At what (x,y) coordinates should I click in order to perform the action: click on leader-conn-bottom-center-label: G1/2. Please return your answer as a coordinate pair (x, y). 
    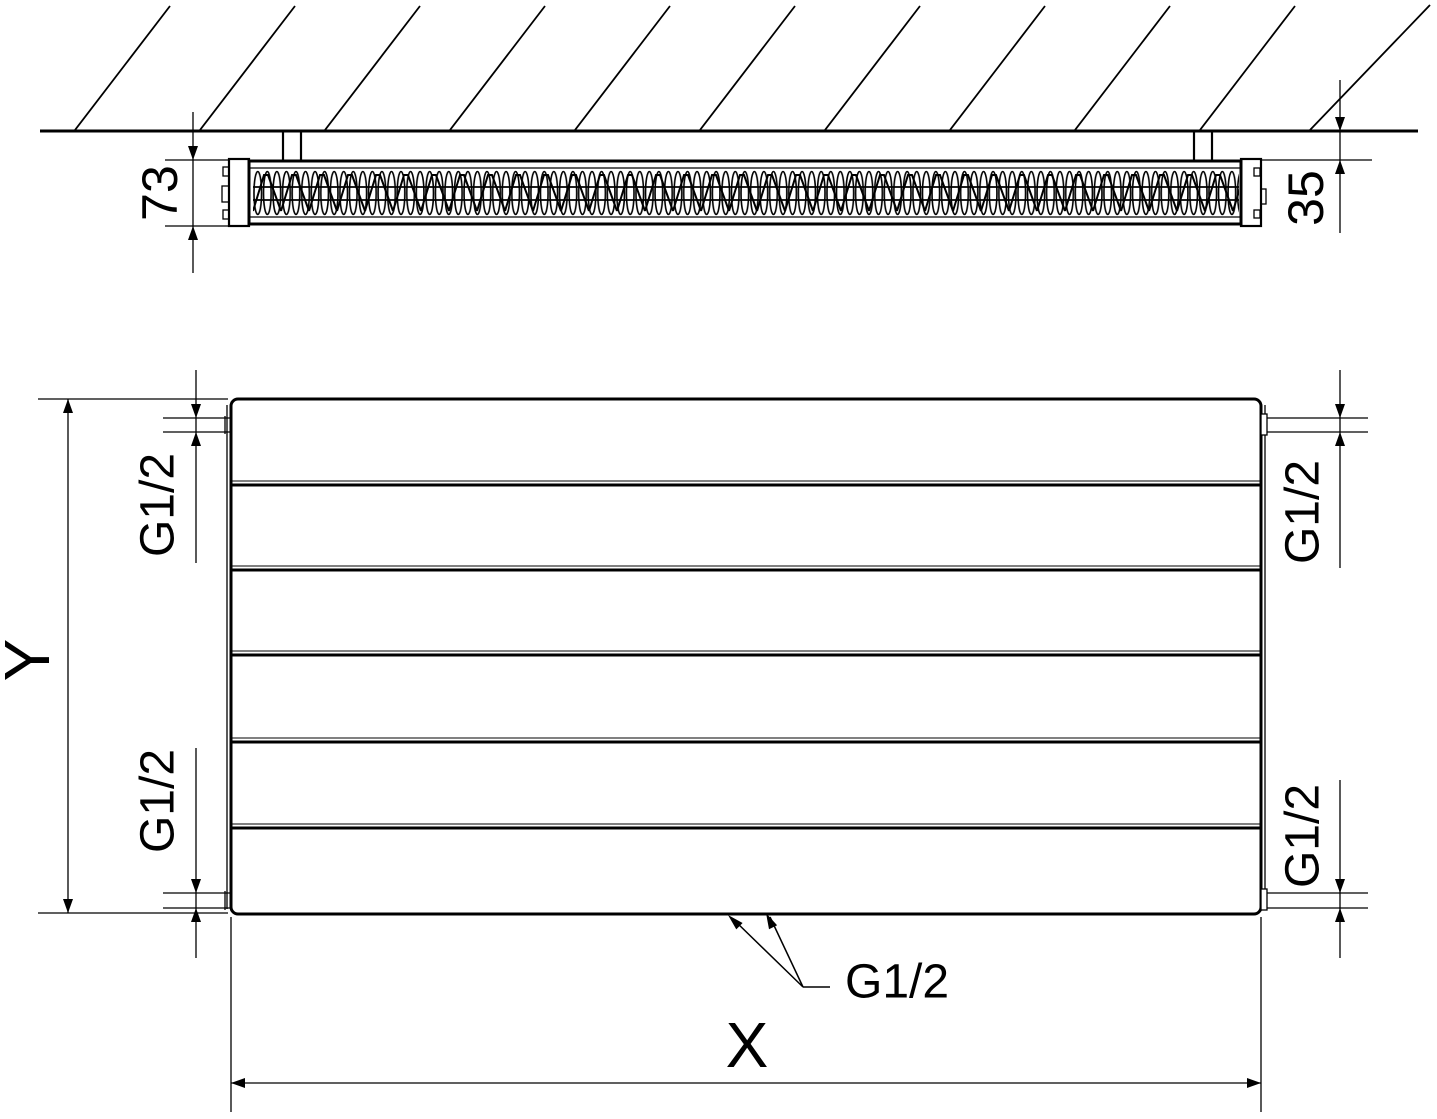
    Looking at the image, I should click on (897, 982).